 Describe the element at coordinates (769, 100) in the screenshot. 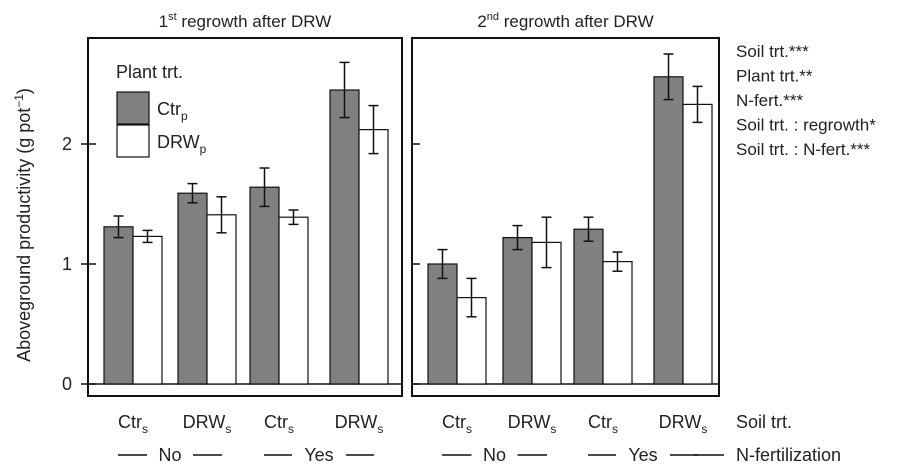

I see `stat-line: N-fert.***` at that location.